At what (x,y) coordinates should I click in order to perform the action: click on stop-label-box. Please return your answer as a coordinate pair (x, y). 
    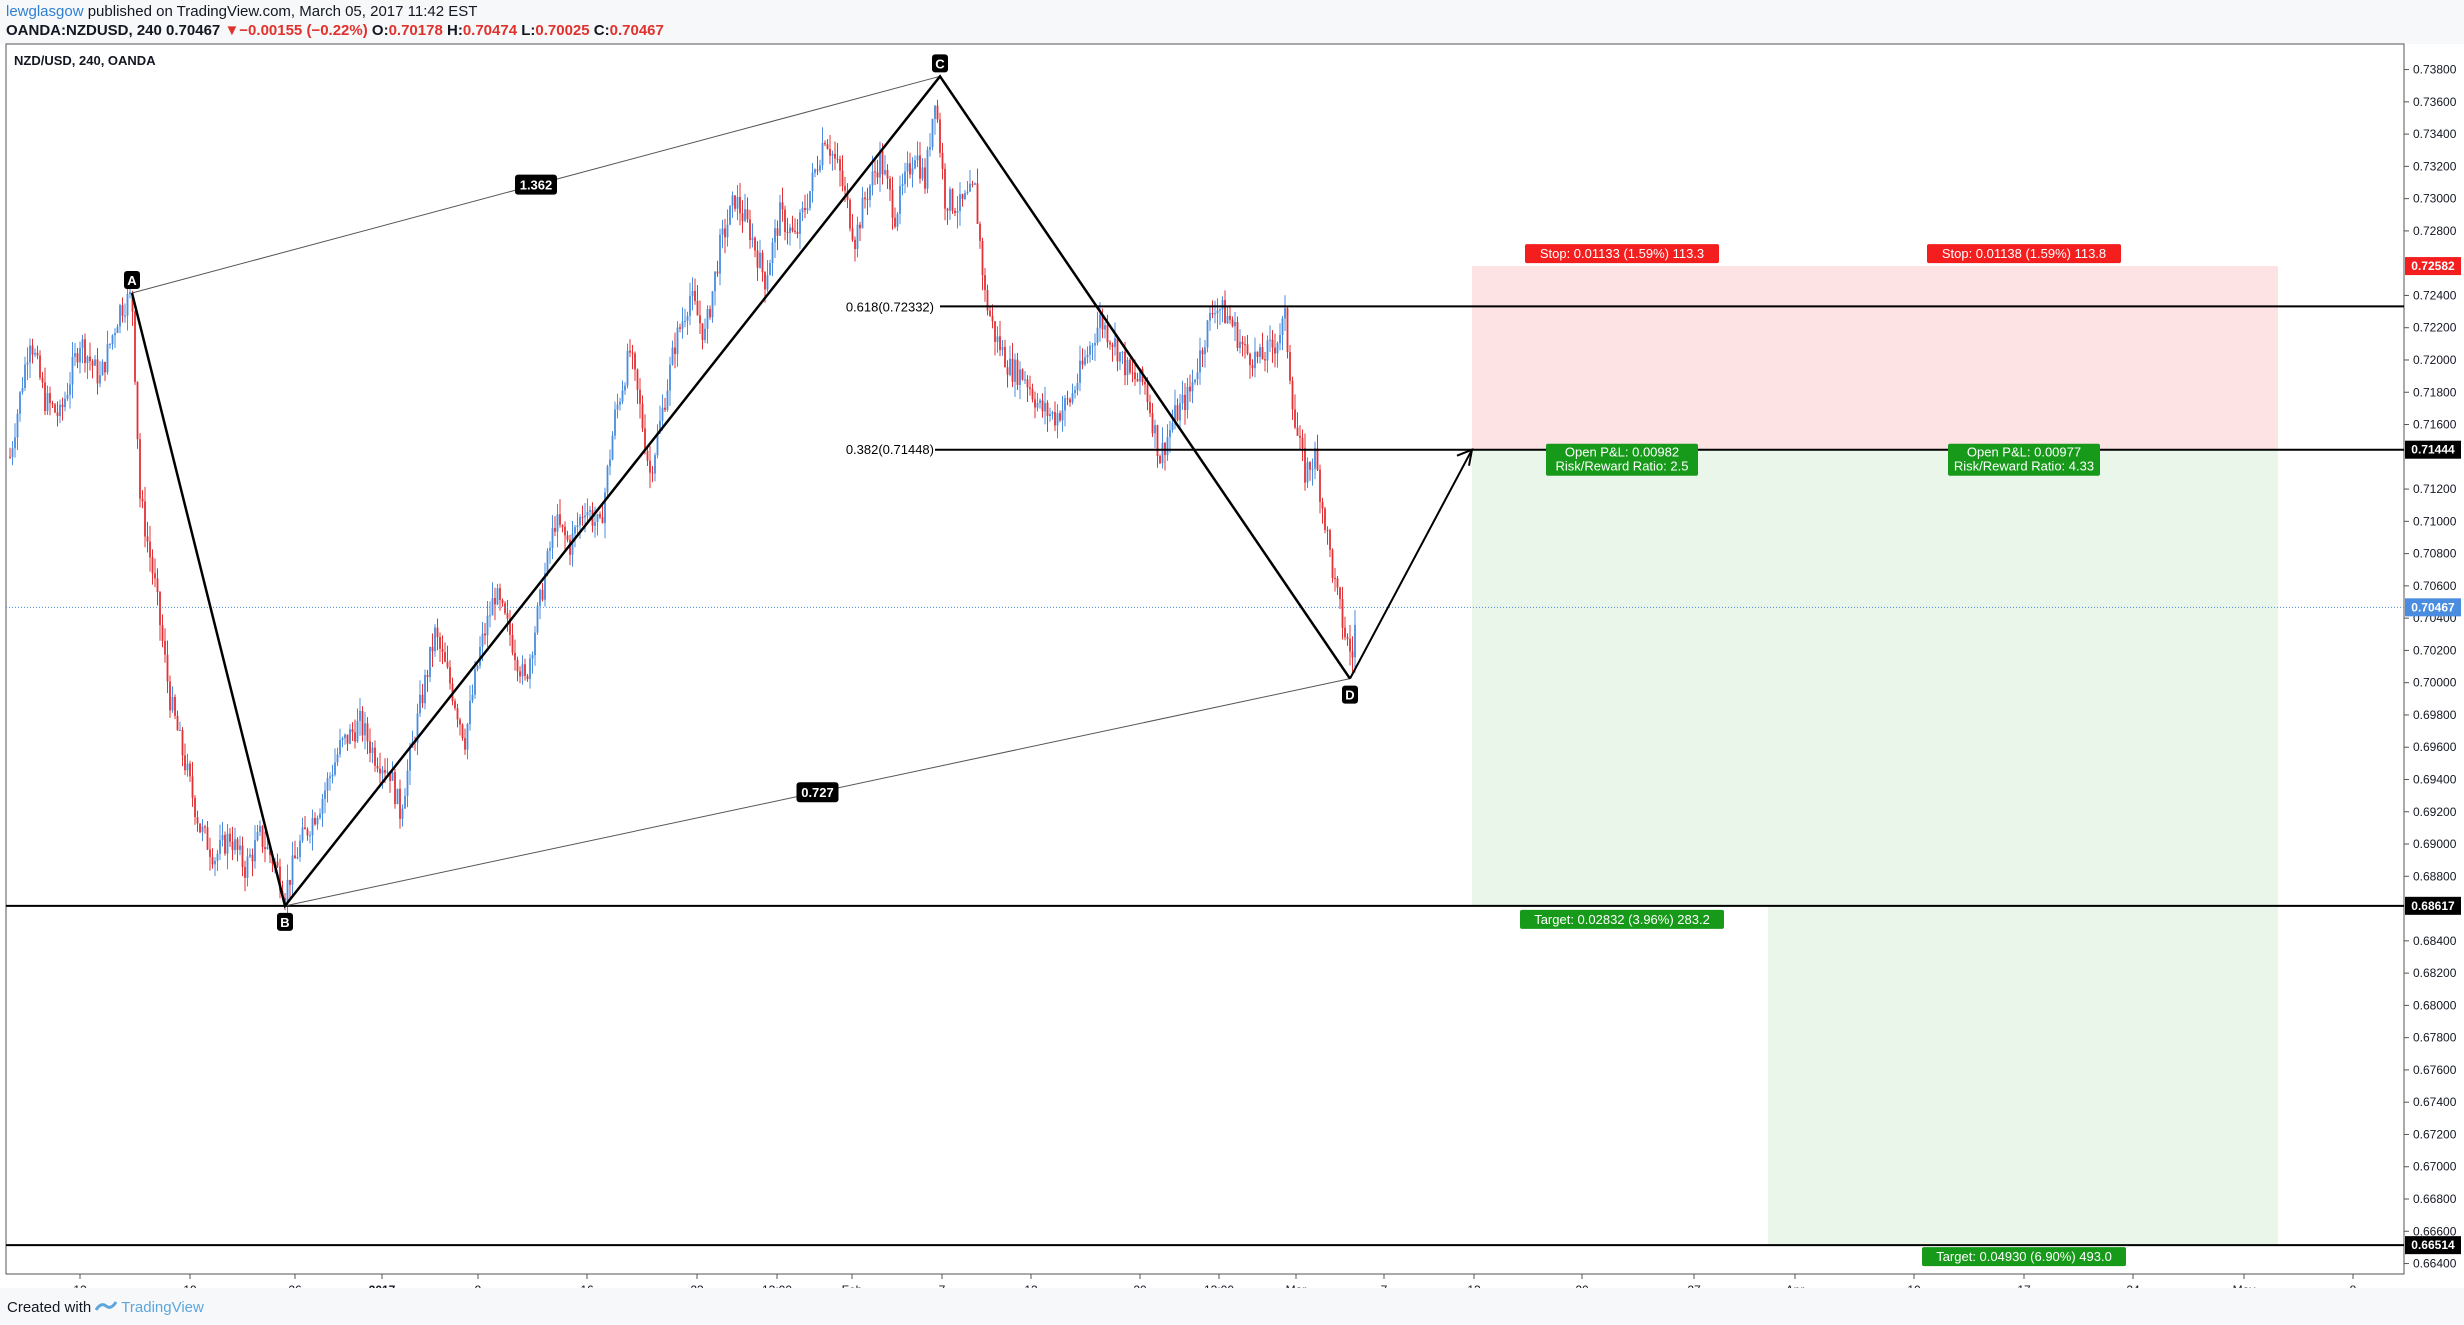
    Looking at the image, I should click on (2024, 254).